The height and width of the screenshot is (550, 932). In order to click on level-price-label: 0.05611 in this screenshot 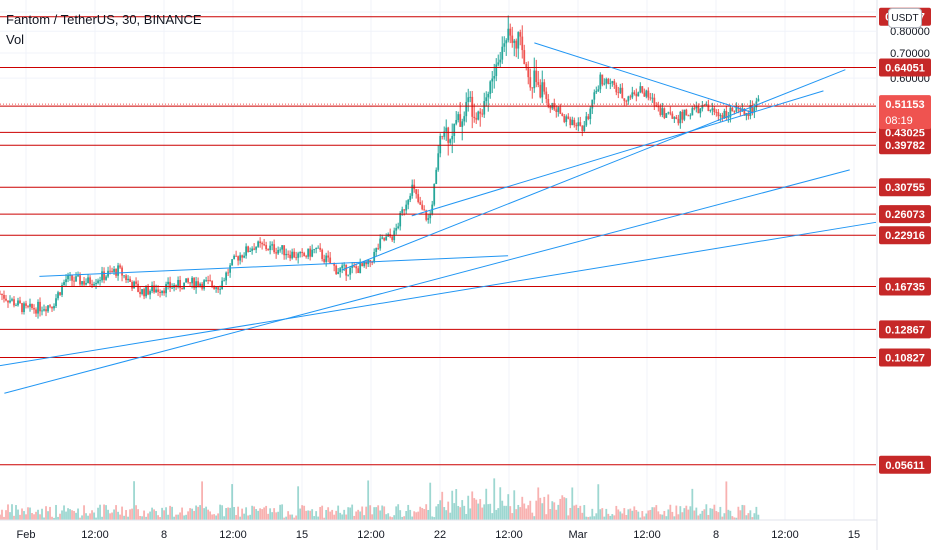, I will do `click(904, 466)`.